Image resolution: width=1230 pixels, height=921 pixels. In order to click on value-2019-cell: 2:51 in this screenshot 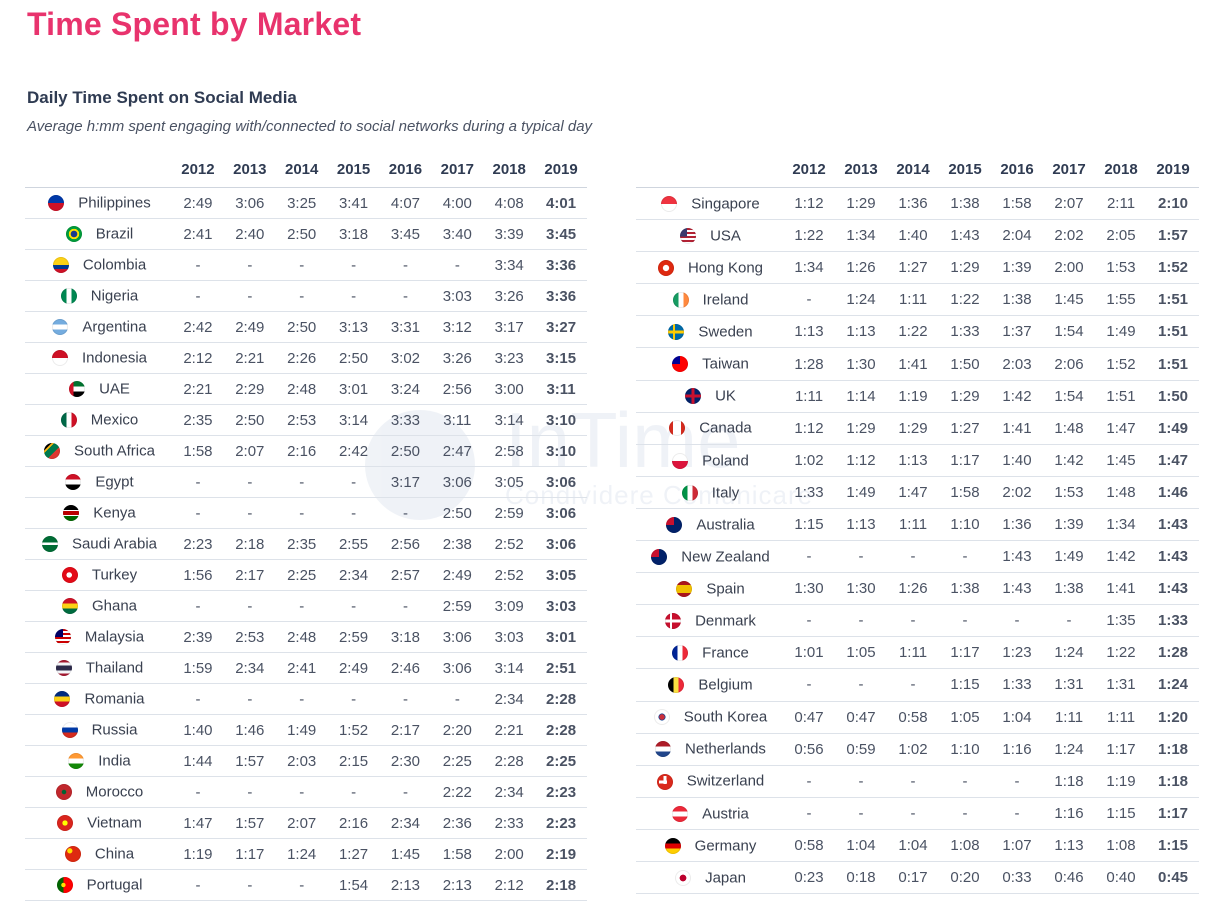, I will do `click(561, 668)`.